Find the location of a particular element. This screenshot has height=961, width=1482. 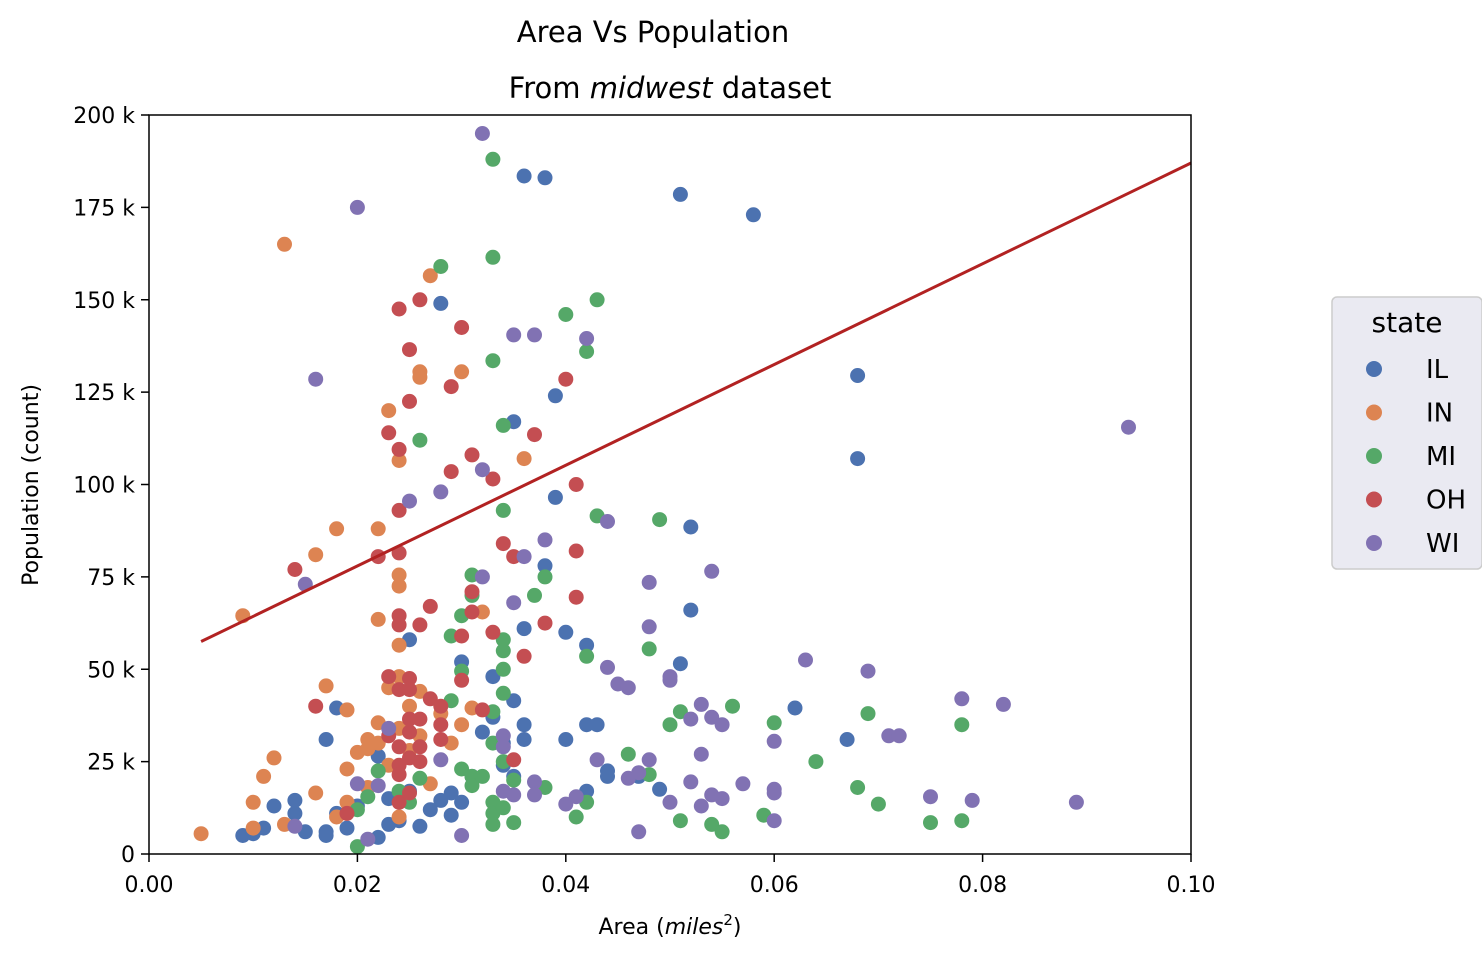

y-tick-label: 0 is located at coordinates (128, 855).